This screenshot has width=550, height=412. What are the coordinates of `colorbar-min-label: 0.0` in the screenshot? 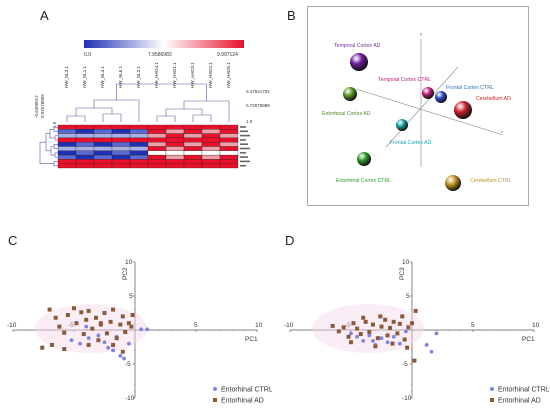 It's located at (87, 55).